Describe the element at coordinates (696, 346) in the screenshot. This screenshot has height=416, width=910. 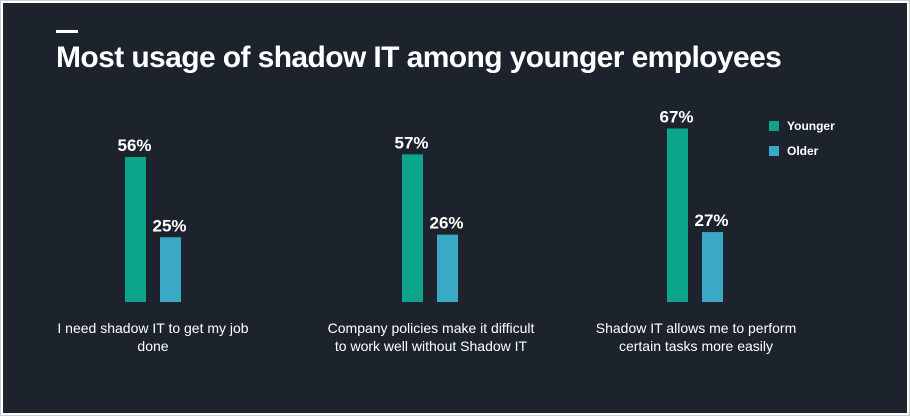
I see `category-label-3-line-2: certain tasks more easily` at that location.